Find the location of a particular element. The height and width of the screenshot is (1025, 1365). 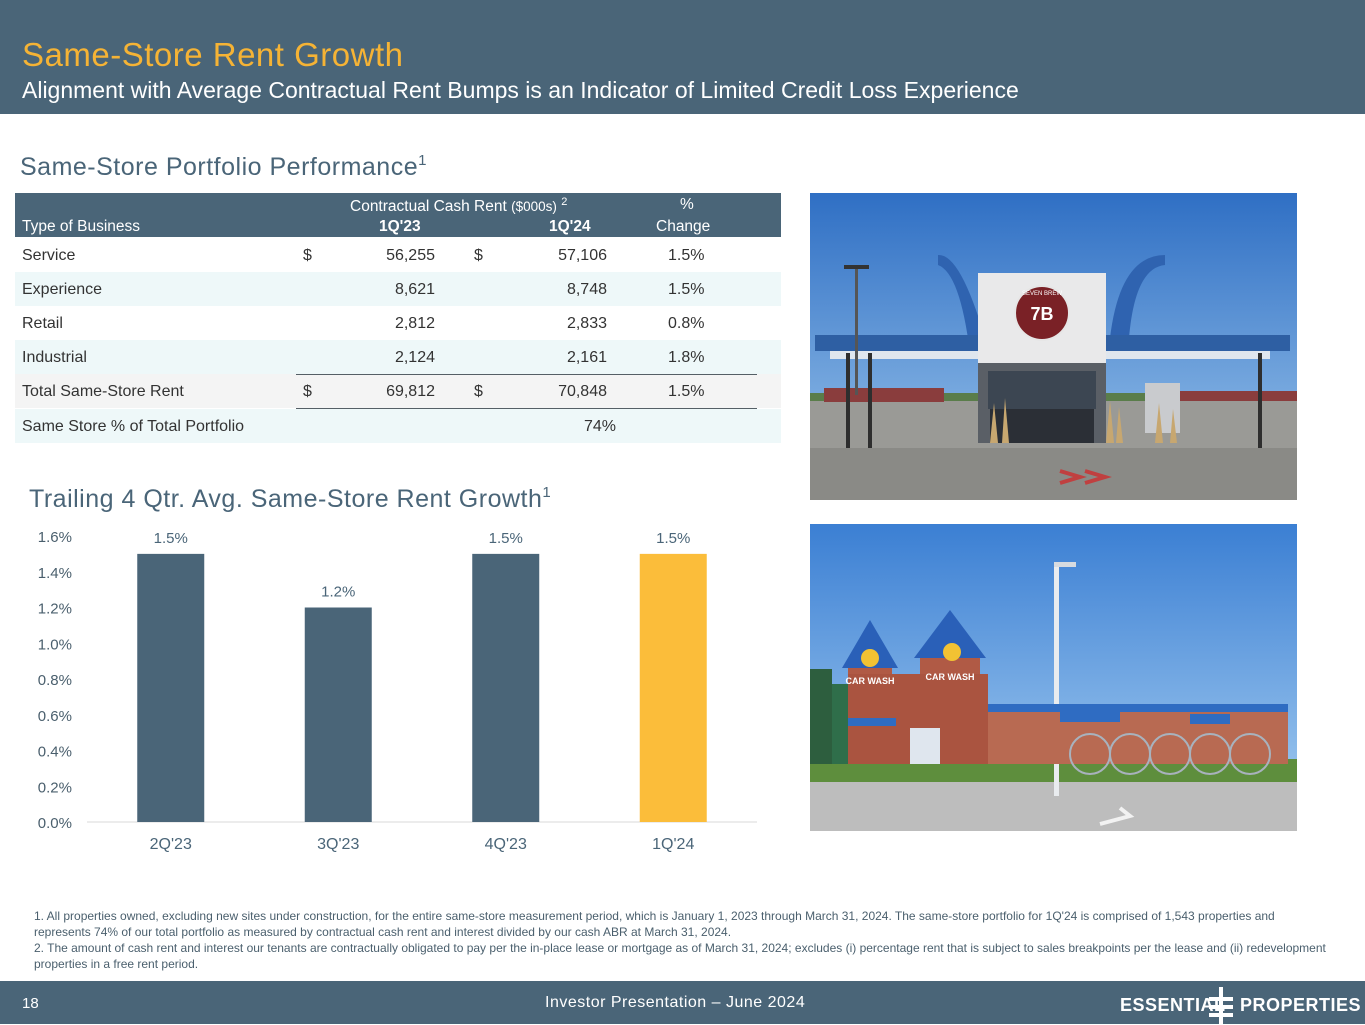

header-pct-label: % is located at coordinates (687, 204).